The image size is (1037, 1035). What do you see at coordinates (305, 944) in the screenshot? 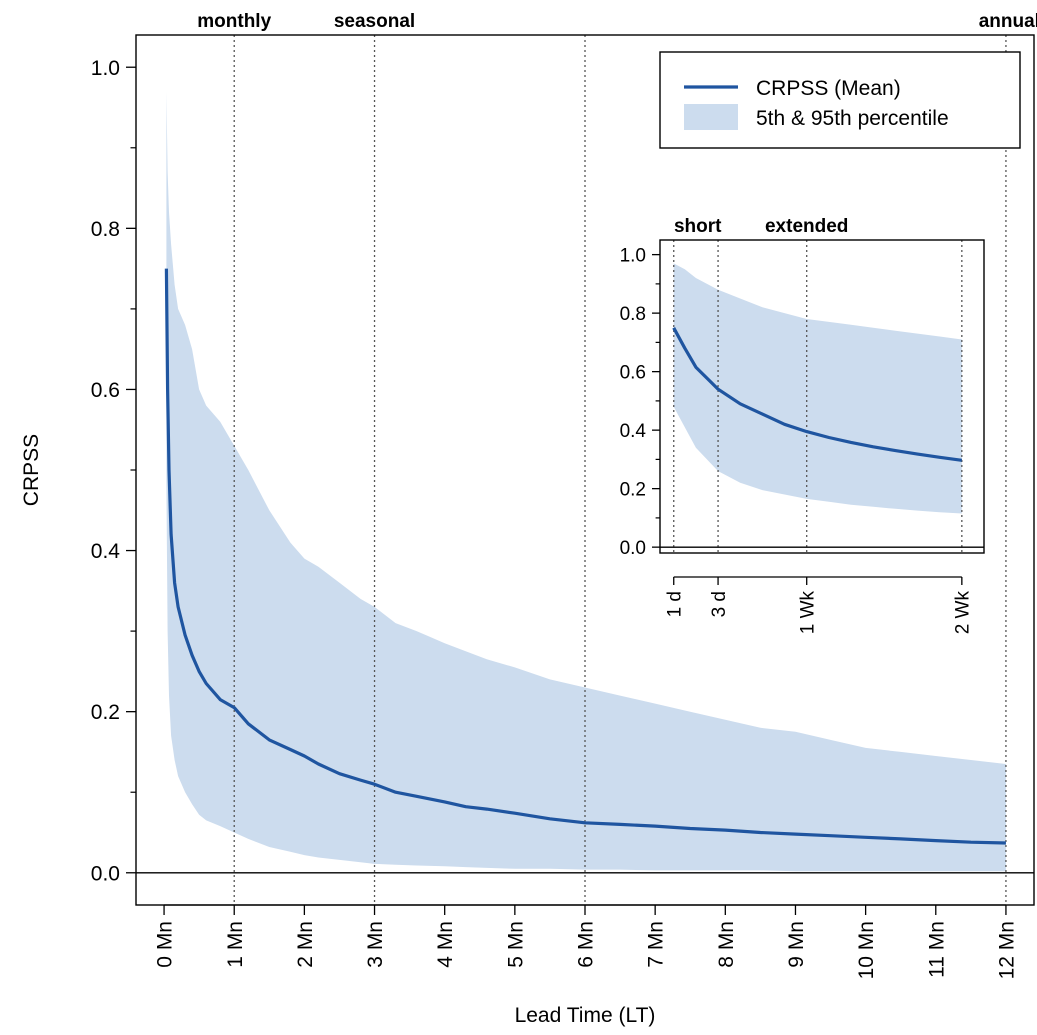
I see `main-x-tick-label-2: 2 Mn` at bounding box center [305, 944].